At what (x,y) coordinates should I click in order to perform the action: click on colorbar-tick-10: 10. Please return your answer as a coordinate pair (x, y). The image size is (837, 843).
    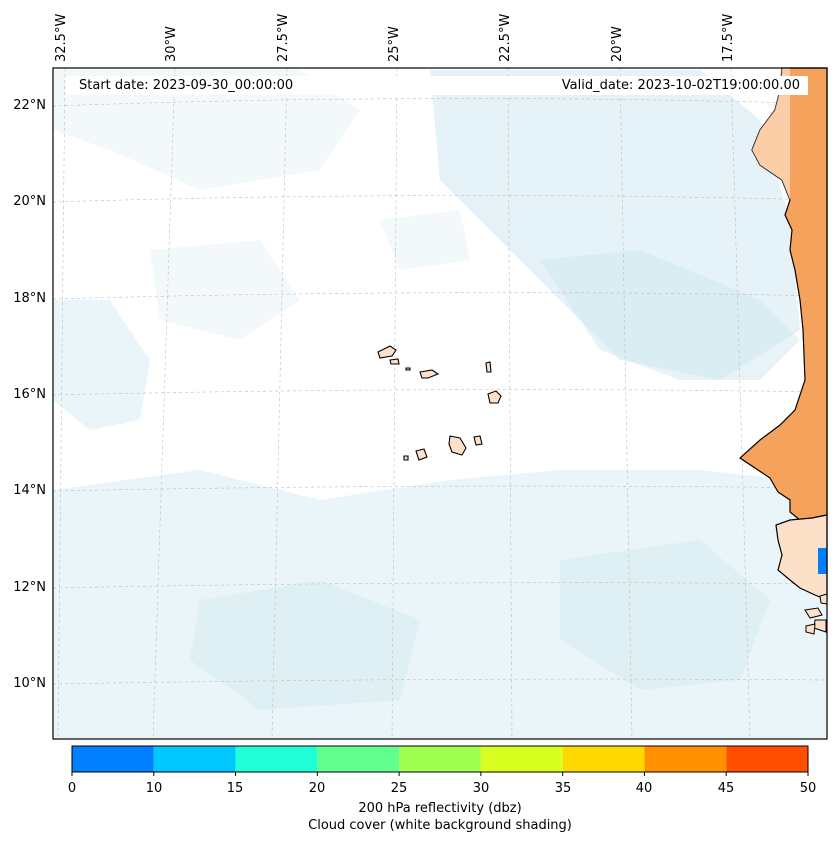
    Looking at the image, I should click on (154, 788).